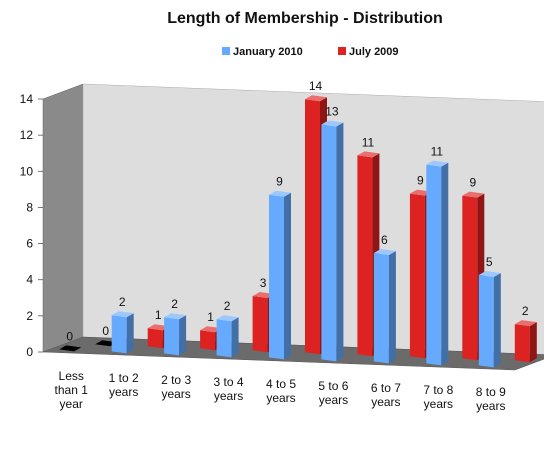 The image size is (544, 457). Describe the element at coordinates (374, 52) in the screenshot. I see `legend-label-july-2009: July 2009` at that location.